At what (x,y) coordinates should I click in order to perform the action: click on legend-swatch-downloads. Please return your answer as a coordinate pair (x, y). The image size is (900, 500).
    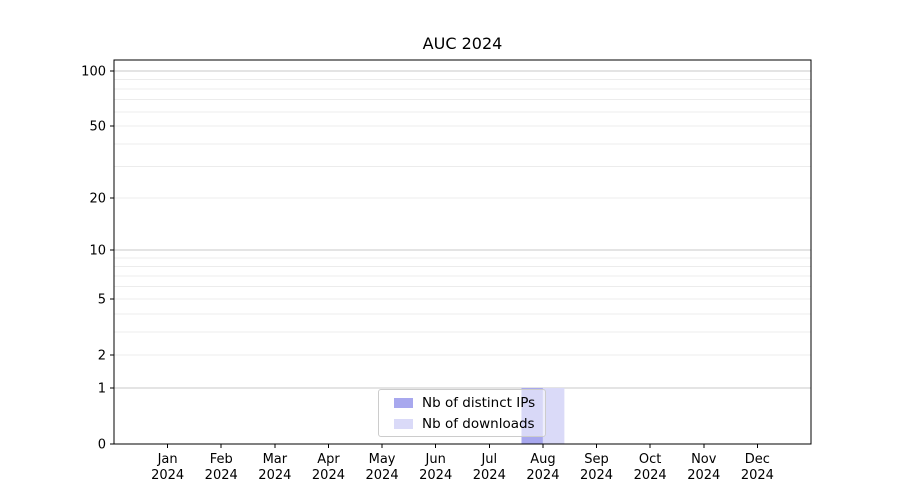
    Looking at the image, I should click on (403, 423).